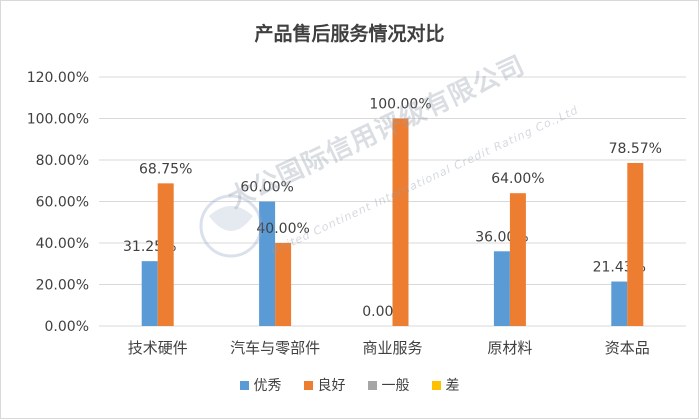  I want to click on legend-item: 差, so click(445, 385).